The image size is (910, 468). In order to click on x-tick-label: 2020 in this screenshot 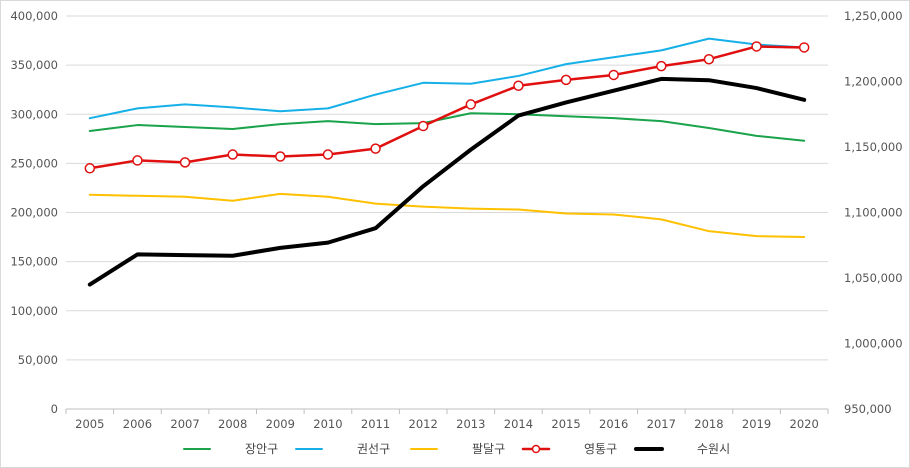, I will do `click(804, 424)`.